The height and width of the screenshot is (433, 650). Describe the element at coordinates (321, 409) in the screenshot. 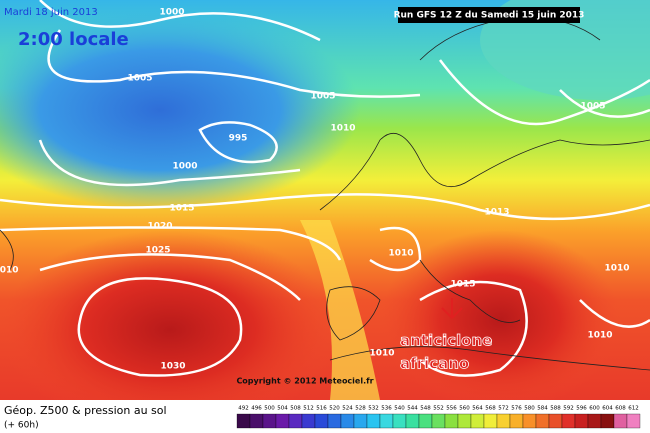

I see `legend-label: 516` at that location.